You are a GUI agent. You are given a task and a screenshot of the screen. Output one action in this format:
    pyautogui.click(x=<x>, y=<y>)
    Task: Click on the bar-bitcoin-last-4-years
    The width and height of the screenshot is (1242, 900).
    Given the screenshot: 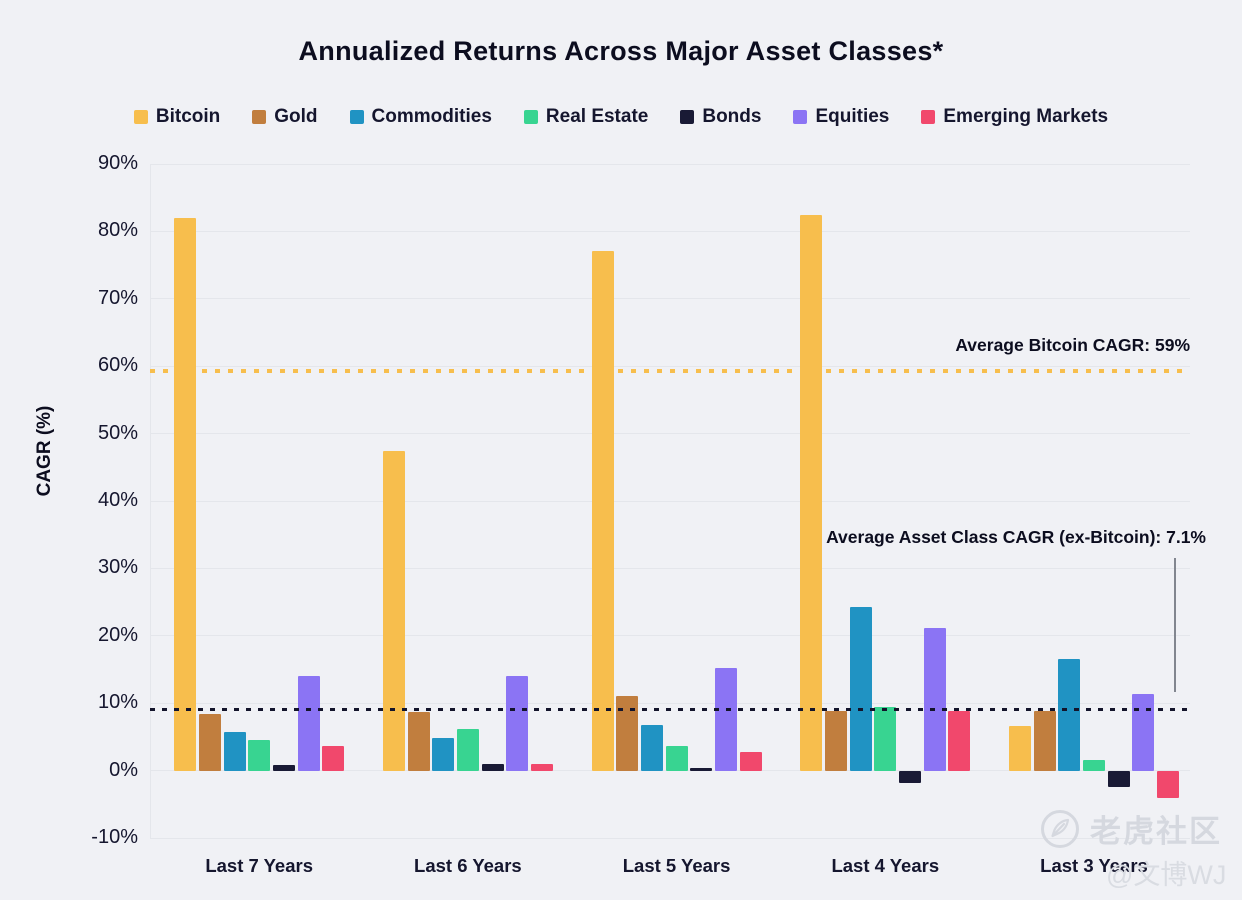 What is the action you would take?
    pyautogui.click(x=811, y=493)
    